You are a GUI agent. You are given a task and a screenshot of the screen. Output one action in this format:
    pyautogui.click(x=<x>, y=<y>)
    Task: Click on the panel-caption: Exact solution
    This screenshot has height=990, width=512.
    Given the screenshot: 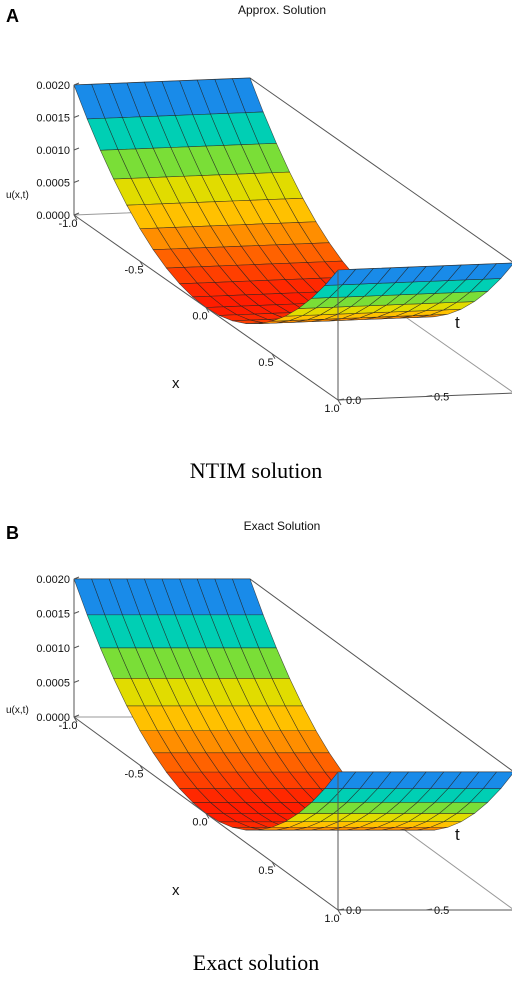 What is the action you would take?
    pyautogui.click(x=256, y=962)
    